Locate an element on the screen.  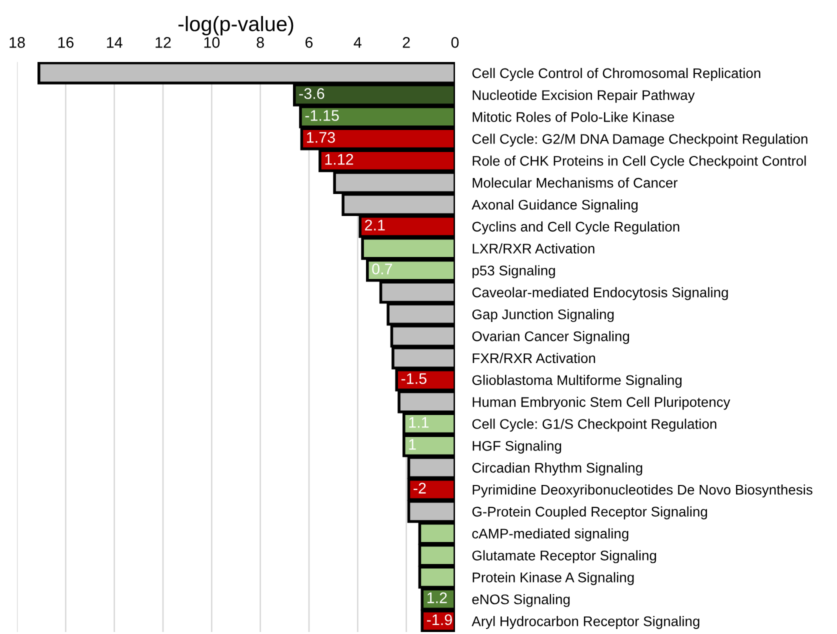
y-tick-label: Glioblastoma Multiforme Signaling is located at coordinates (577, 381).